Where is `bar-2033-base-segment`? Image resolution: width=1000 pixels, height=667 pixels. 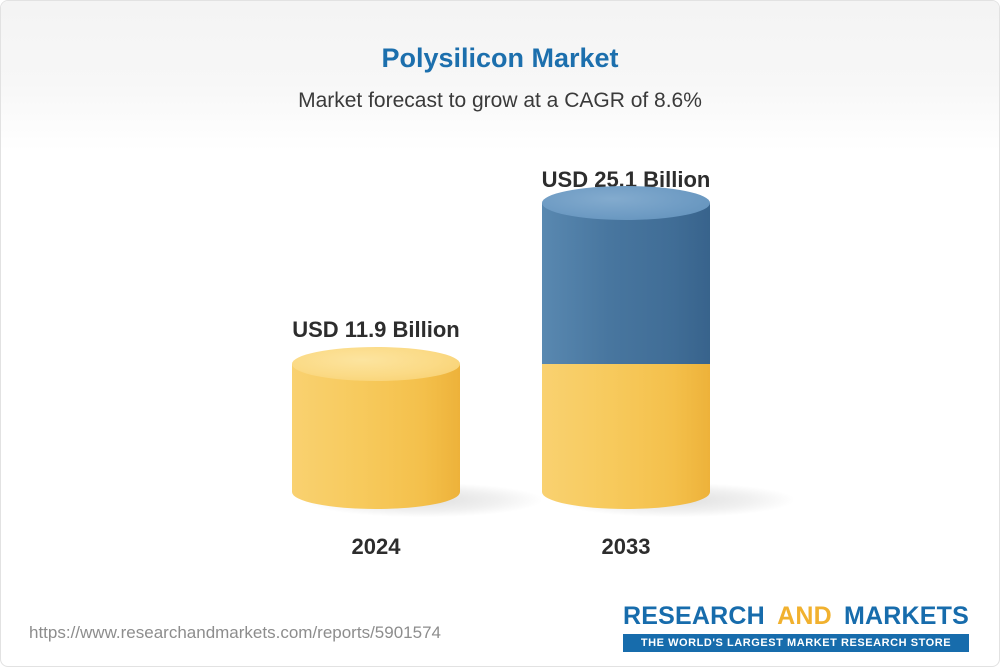 bar-2033-base-segment is located at coordinates (626, 436).